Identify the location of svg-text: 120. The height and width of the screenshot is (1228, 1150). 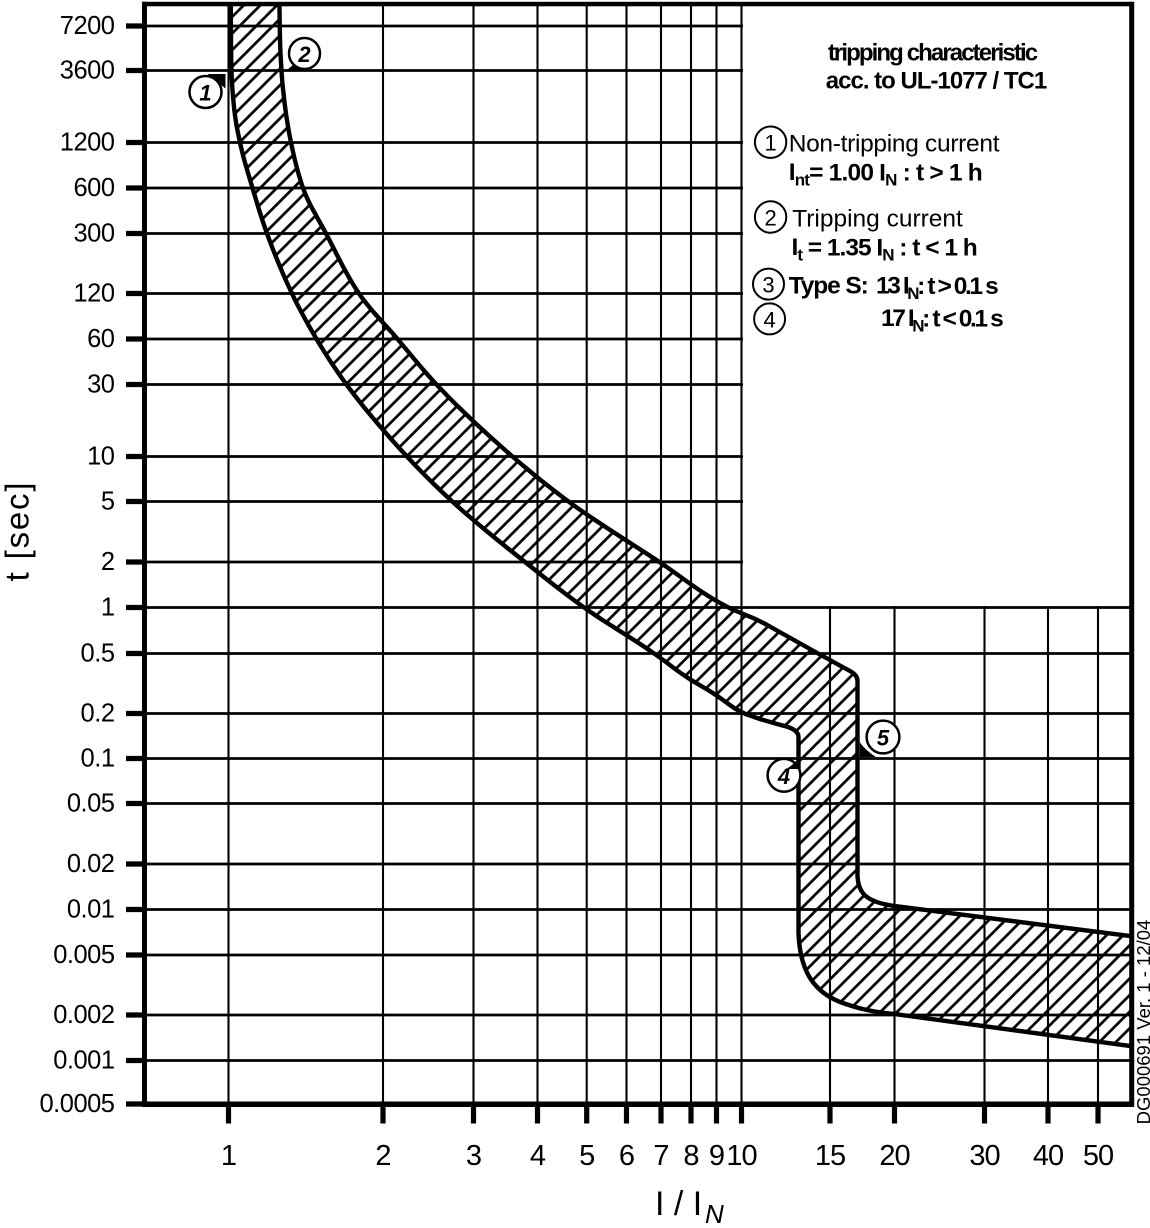
(93, 294).